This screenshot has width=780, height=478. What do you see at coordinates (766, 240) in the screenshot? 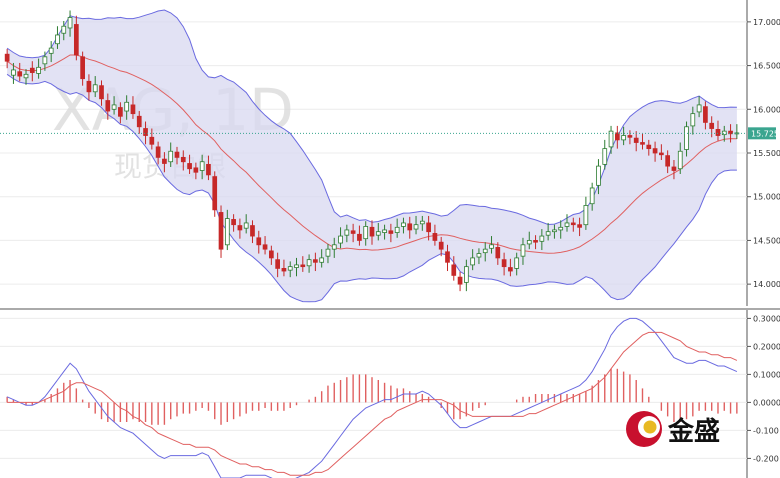
I see `price-tick-label: 14.500` at bounding box center [766, 240].